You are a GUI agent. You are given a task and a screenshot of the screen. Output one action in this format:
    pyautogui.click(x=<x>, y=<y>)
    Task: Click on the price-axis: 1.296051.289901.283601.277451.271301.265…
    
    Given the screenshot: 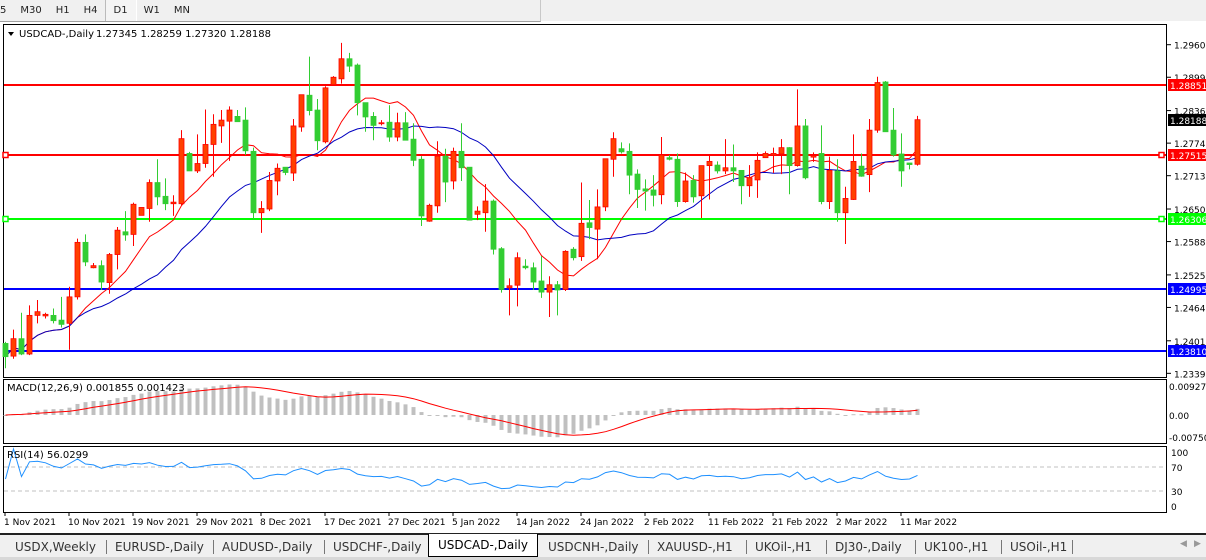 What is the action you would take?
    pyautogui.click(x=1186, y=277)
    